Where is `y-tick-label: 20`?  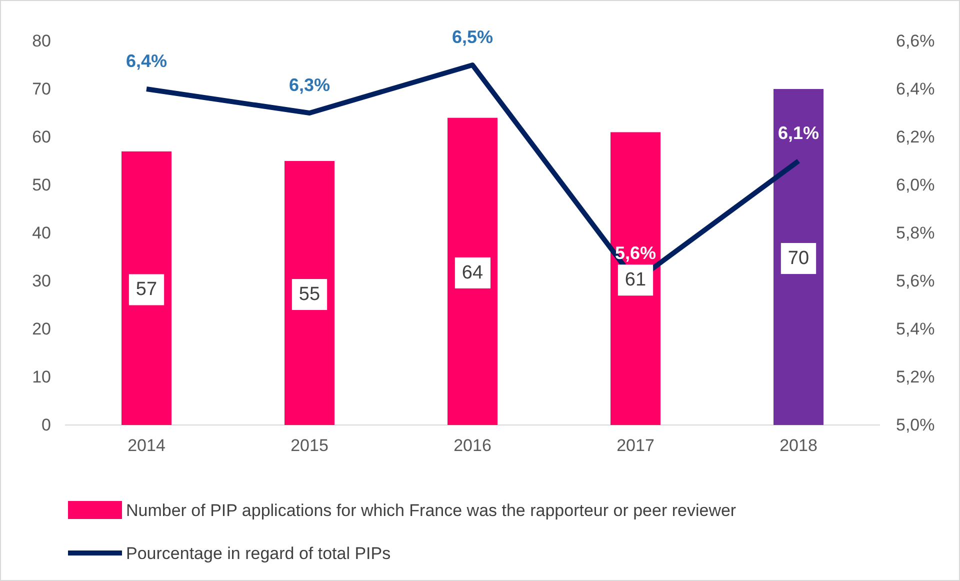 y-tick-label: 20 is located at coordinates (41, 328).